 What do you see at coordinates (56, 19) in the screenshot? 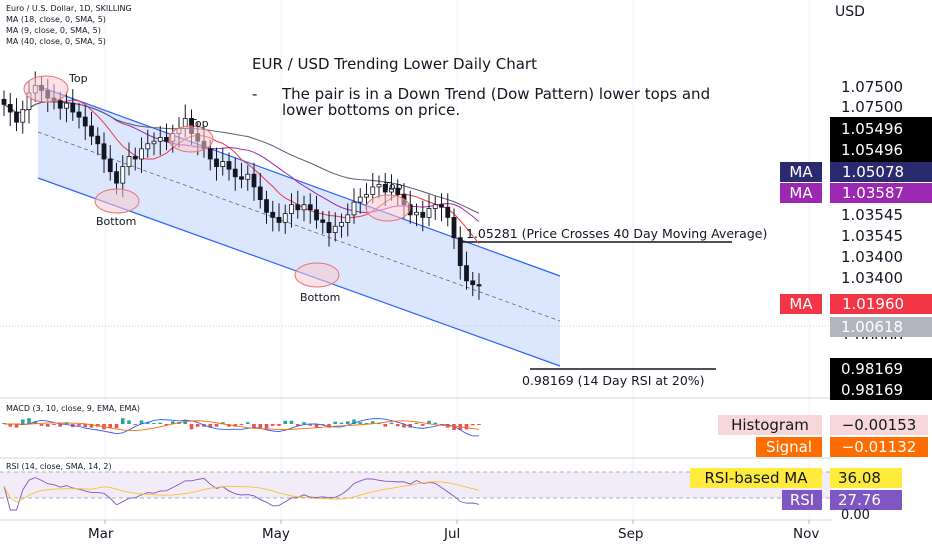
I see `ma-18-legend: MA (18, close, 0, SMA, 5)` at bounding box center [56, 19].